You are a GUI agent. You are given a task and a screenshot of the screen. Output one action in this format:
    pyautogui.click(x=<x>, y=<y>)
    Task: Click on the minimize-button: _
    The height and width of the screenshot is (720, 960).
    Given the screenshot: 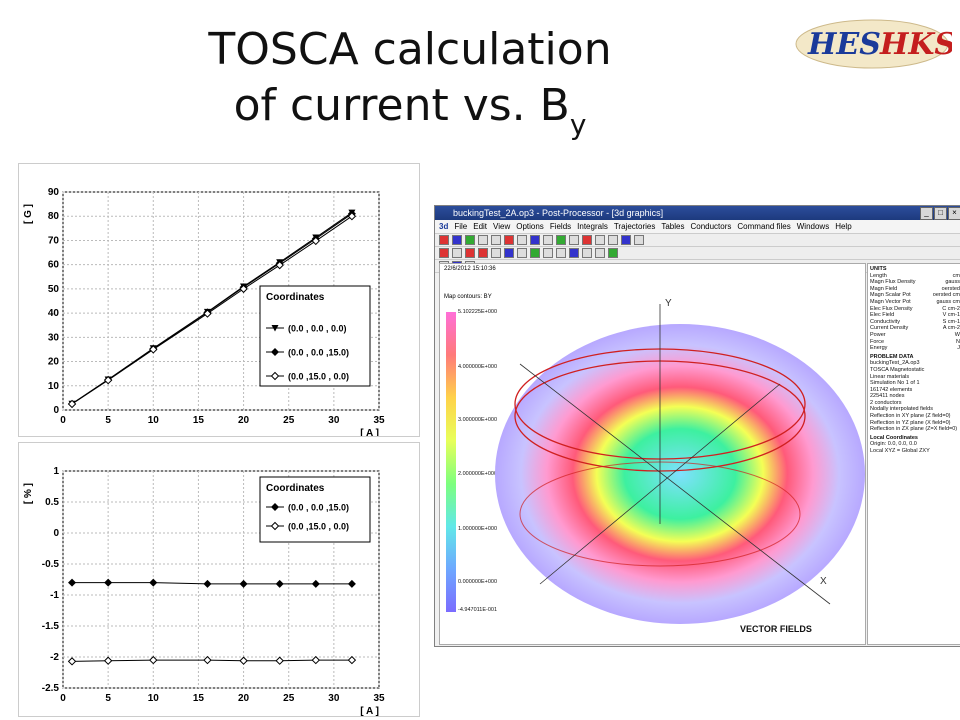 What is the action you would take?
    pyautogui.click(x=926, y=213)
    